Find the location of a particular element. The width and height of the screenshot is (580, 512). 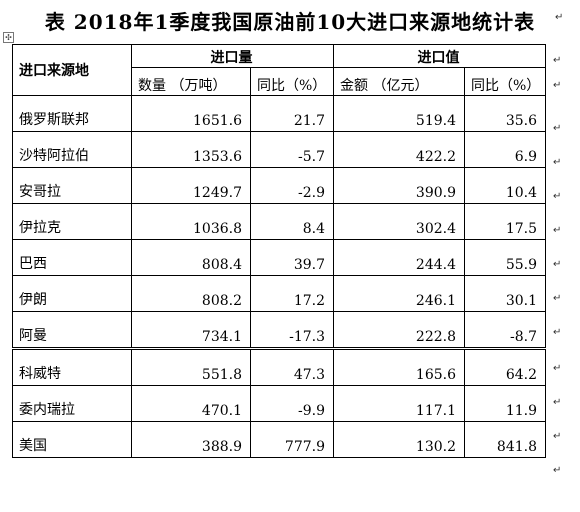

qty-cell: 1651.6 is located at coordinates (191, 113).